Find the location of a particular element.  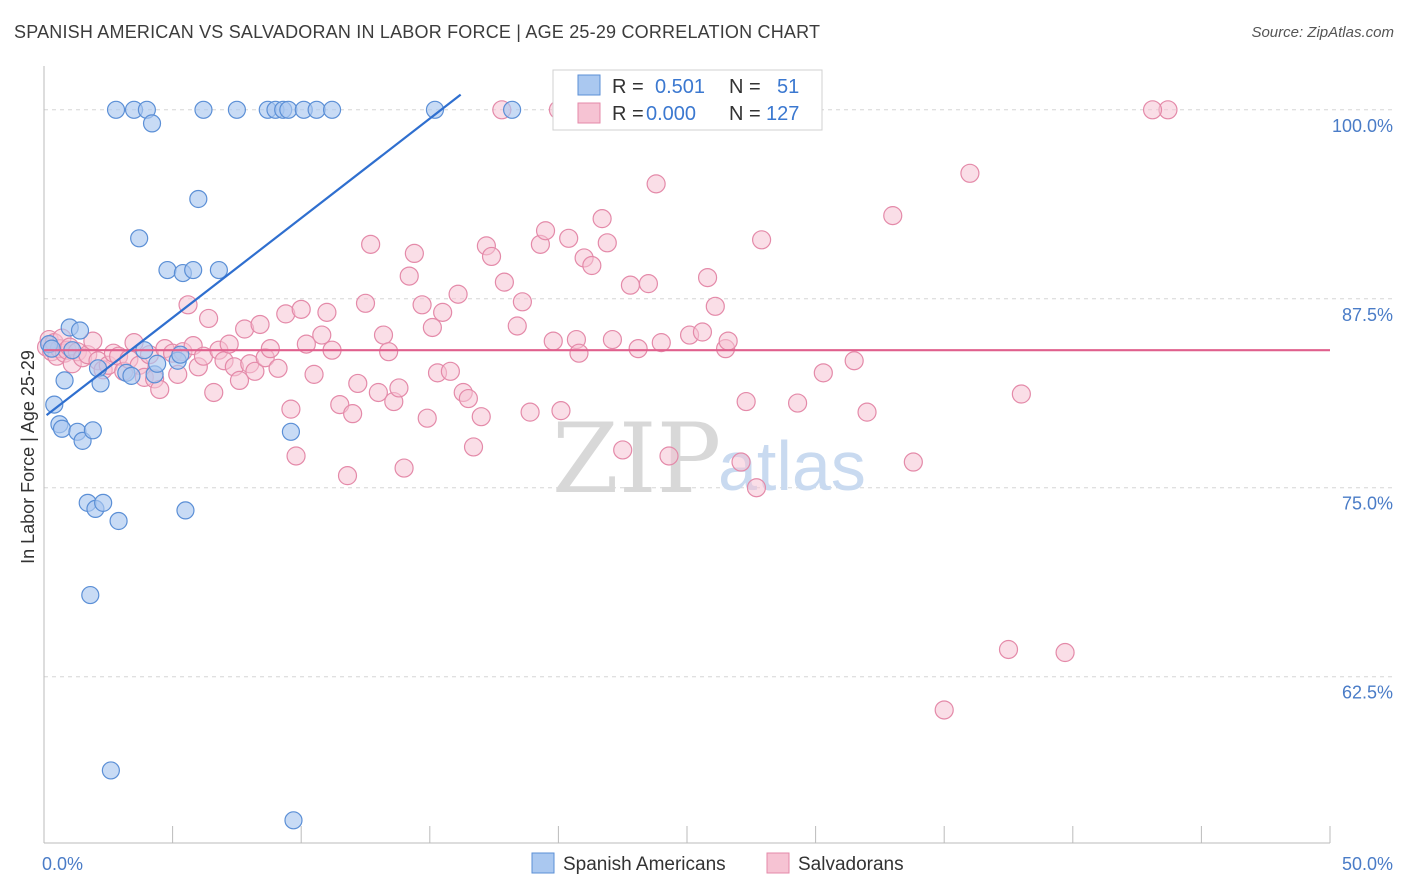

legend-pink-r-label: R = is located at coordinates (628, 114).